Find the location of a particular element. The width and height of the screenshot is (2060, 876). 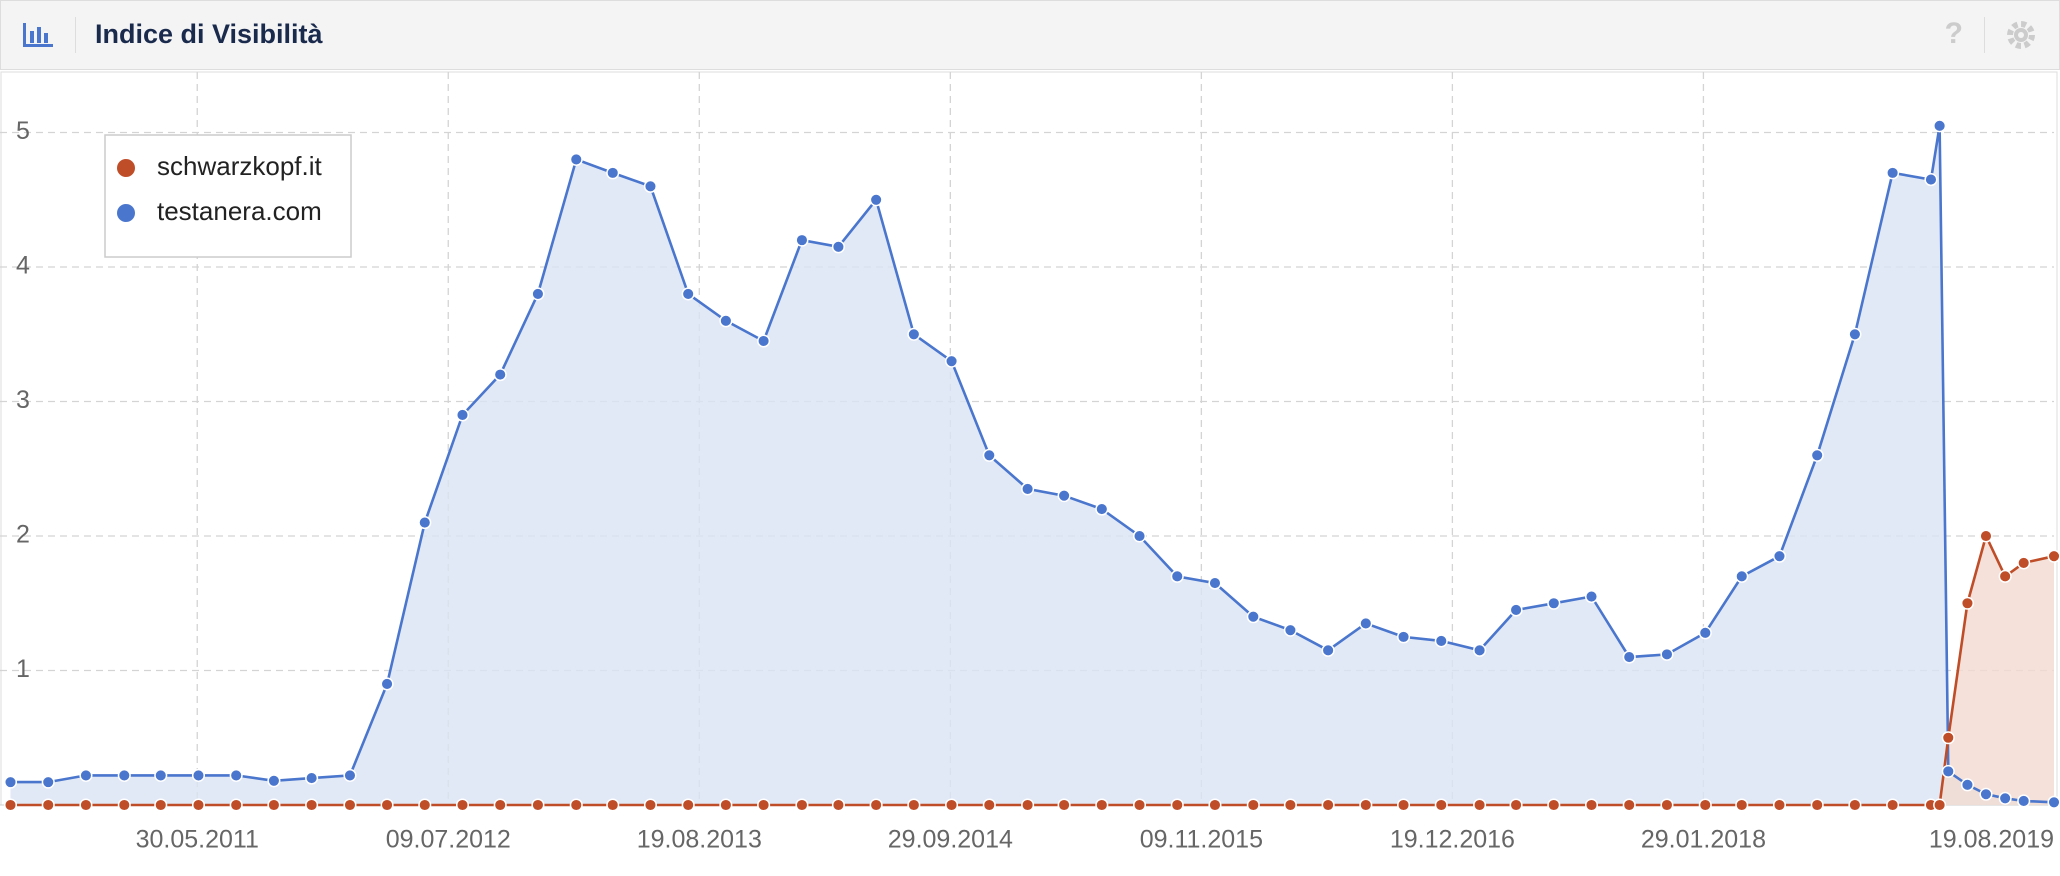

help-icon: ? is located at coordinates (1953, 33).